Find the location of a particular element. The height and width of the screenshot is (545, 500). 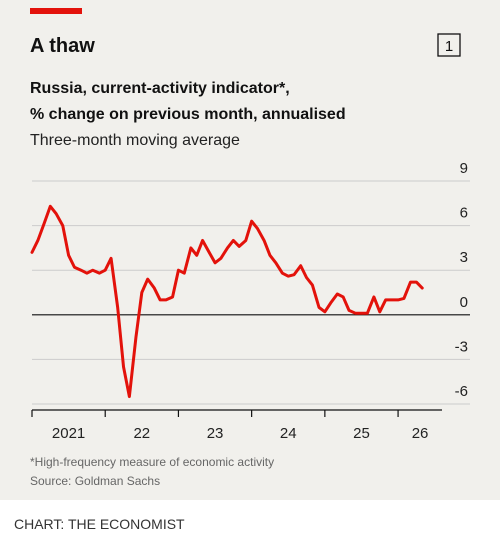

subtitle: % change on previous month, annualised is located at coordinates (188, 114).